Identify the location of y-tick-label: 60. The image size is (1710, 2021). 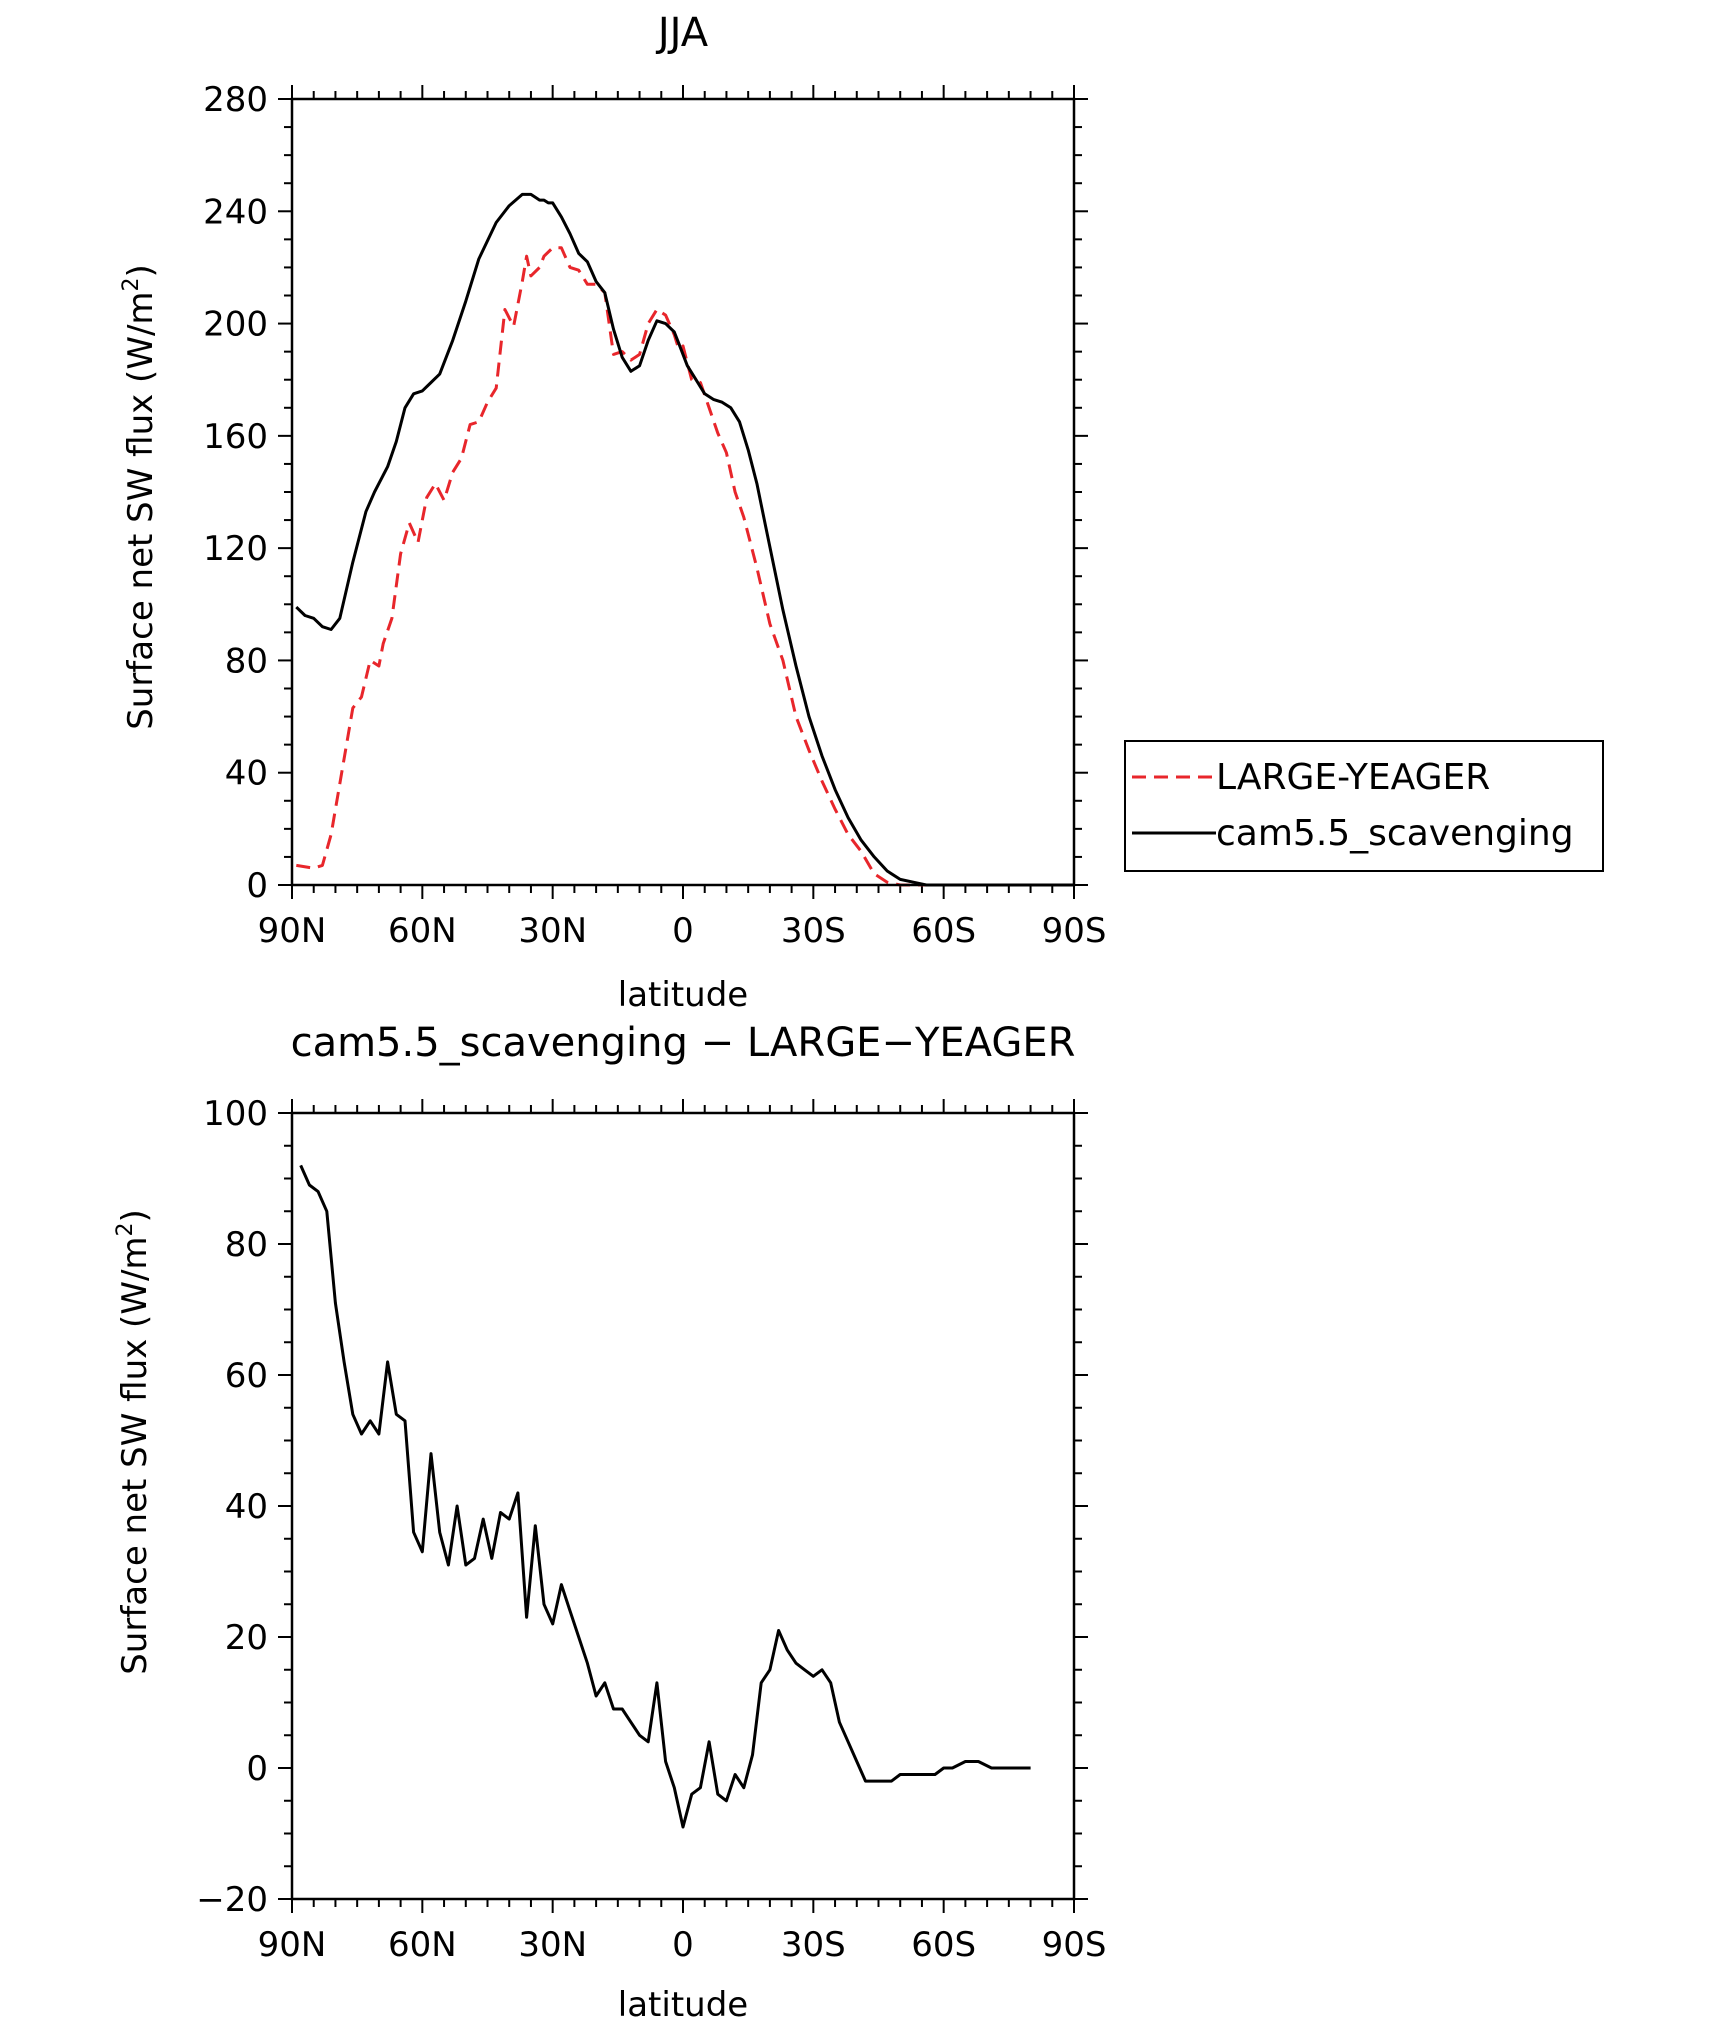
(246, 1376).